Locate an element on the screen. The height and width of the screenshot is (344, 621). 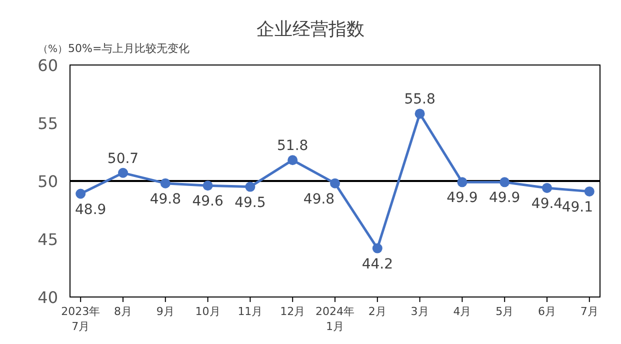
x-tick-label: 3月 is located at coordinates (419, 311).